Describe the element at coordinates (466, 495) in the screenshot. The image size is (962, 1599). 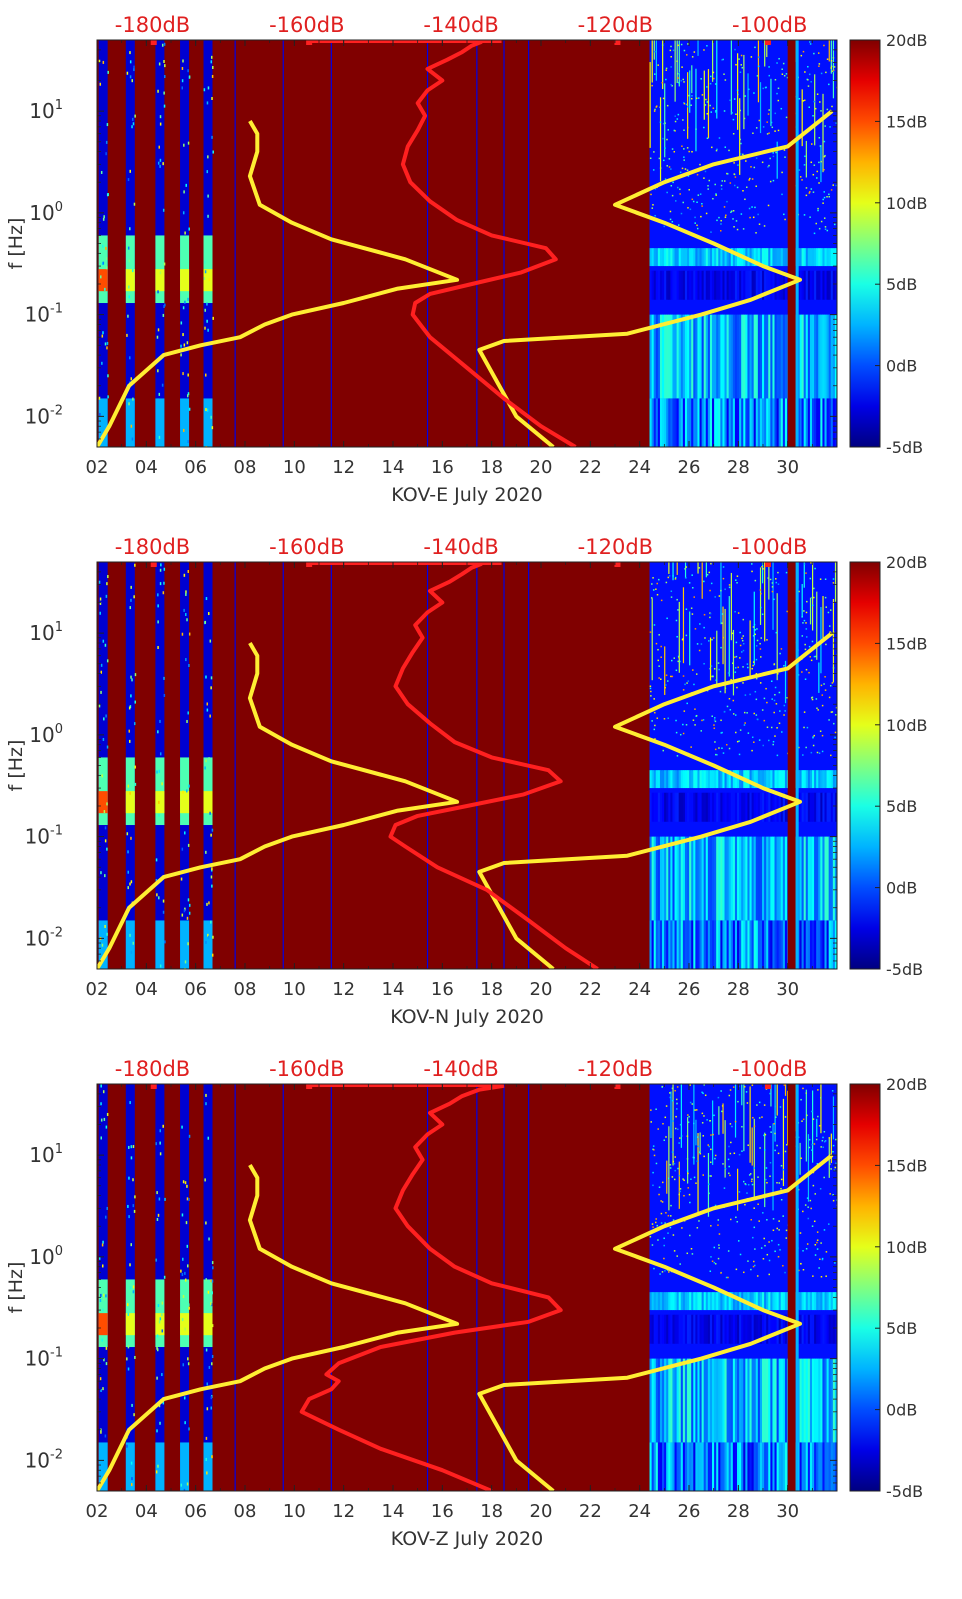
I see `x-axis-label: KOV-E July 2020` at that location.